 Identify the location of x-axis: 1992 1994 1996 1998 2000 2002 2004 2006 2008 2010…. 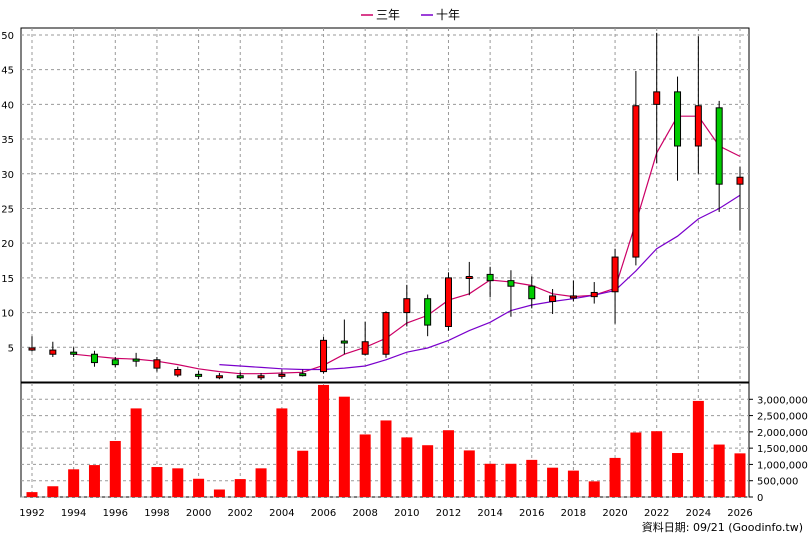
(385, 513).